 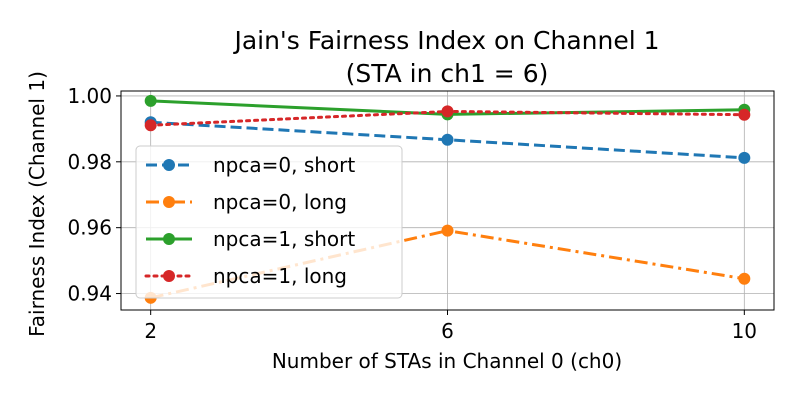 What do you see at coordinates (280, 202) in the screenshot?
I see `legend-label-1: npca=0, long` at bounding box center [280, 202].